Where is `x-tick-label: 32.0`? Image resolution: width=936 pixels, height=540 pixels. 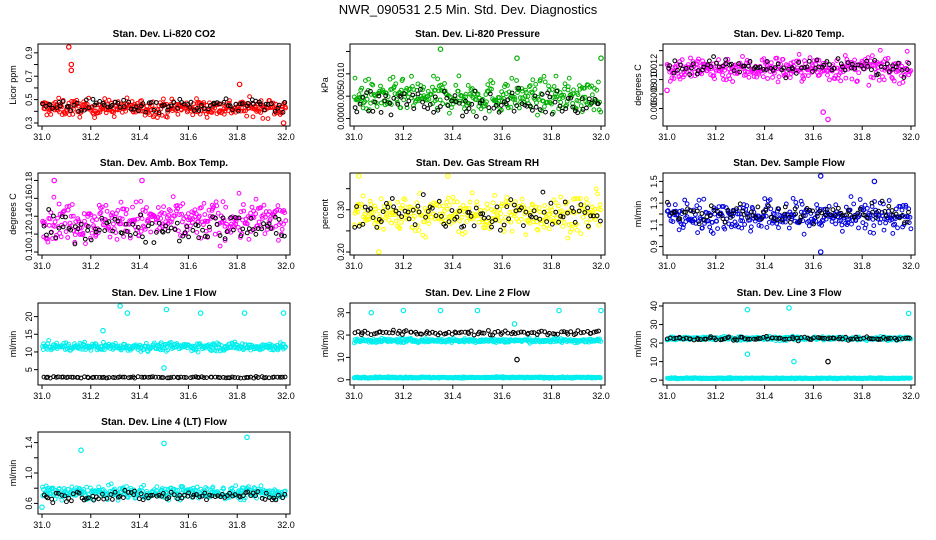 x-tick-label: 32.0 is located at coordinates (286, 137).